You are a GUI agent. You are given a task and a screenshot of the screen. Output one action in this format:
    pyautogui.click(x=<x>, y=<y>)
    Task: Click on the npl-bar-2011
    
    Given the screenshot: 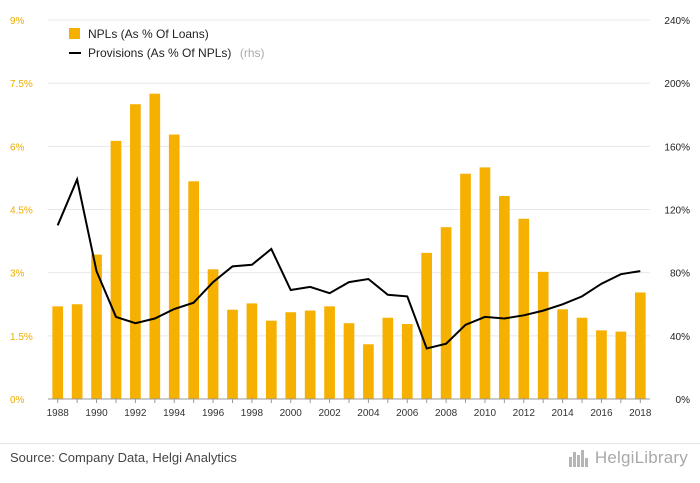 What is the action you would take?
    pyautogui.click(x=504, y=297)
    